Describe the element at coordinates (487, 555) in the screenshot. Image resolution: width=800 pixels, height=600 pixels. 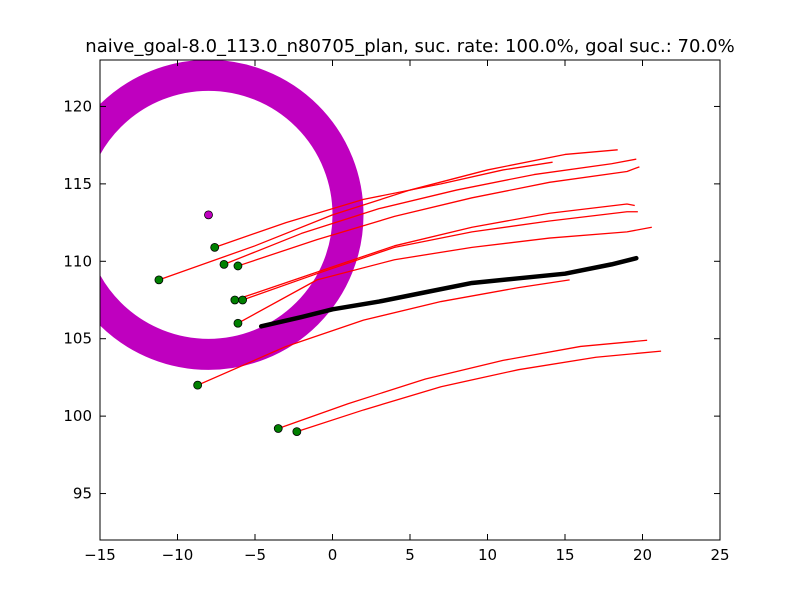
I see `x-tick-label: 10` at that location.